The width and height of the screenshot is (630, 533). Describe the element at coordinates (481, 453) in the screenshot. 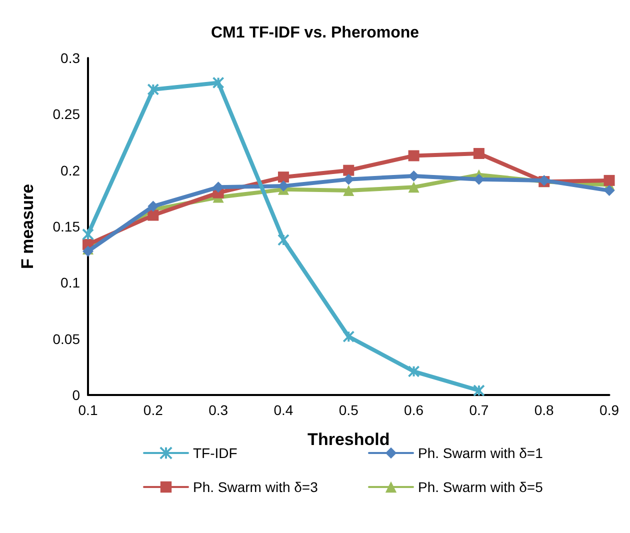

I see `legend-label: Ph. Swarm with δ=1` at that location.